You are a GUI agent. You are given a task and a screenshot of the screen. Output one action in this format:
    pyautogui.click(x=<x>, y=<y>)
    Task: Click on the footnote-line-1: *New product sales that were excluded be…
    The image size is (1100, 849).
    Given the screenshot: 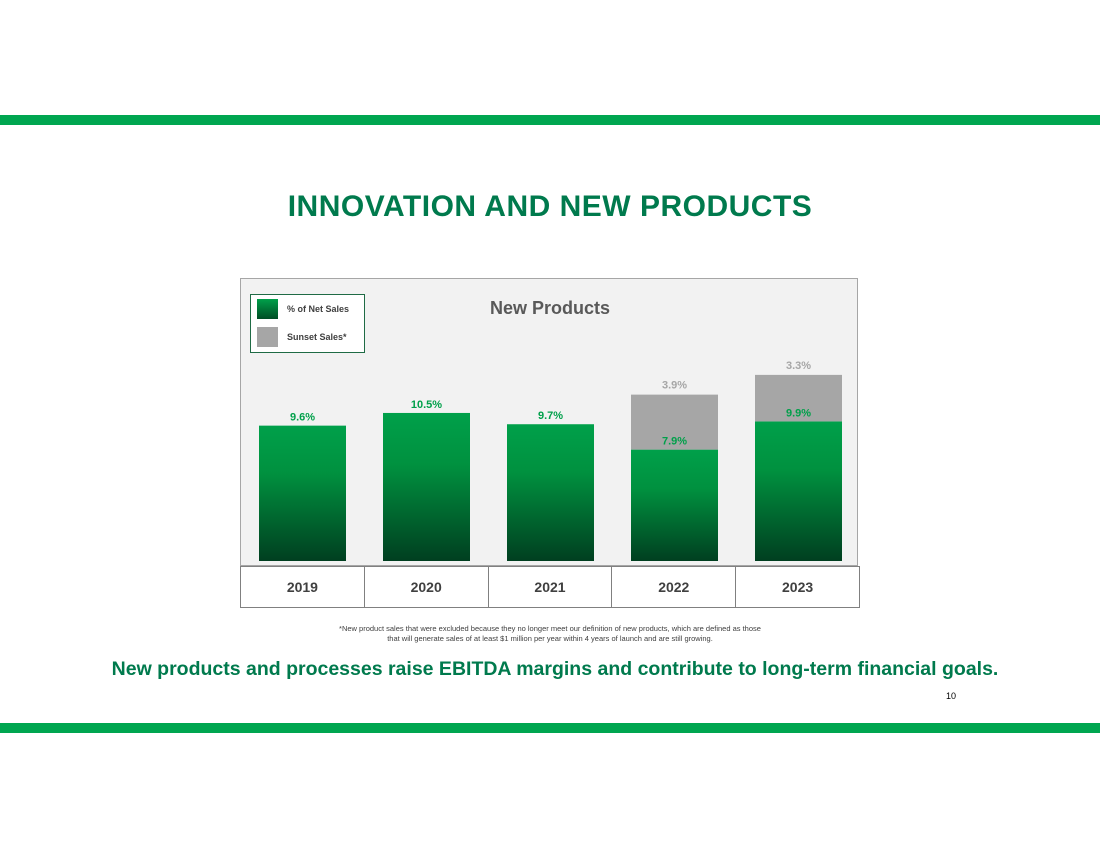 What is the action you would take?
    pyautogui.click(x=550, y=628)
    